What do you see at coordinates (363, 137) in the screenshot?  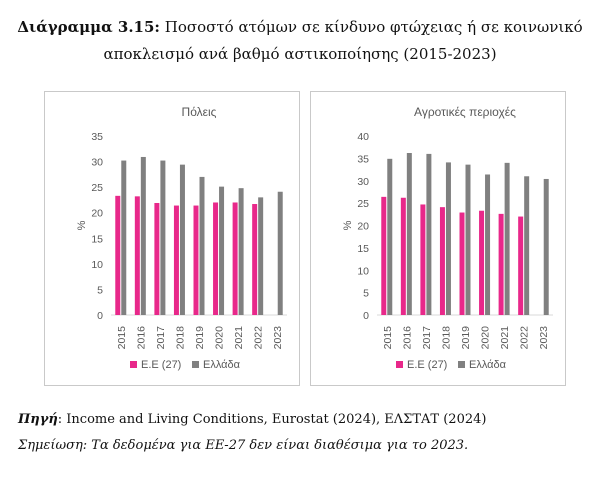 I see `y-tick-label: 40` at bounding box center [363, 137].